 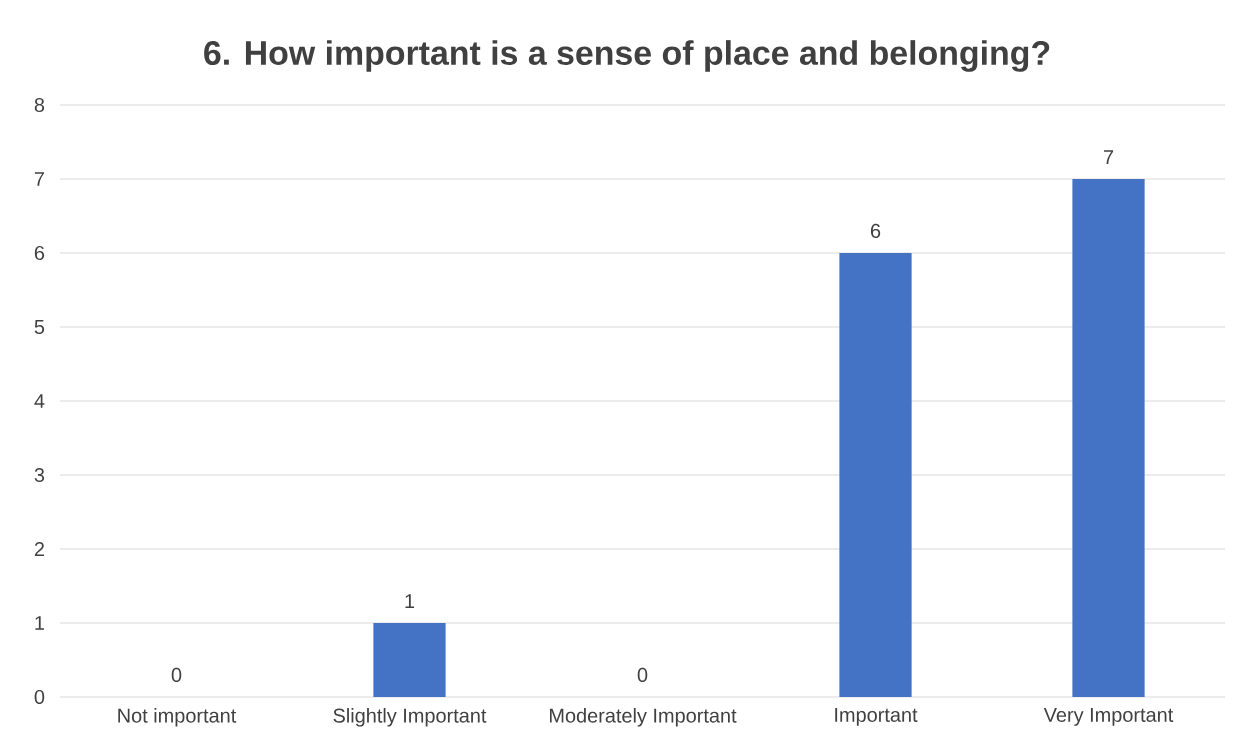 I want to click on x-tick-label: Moderately Important, so click(x=643, y=717).